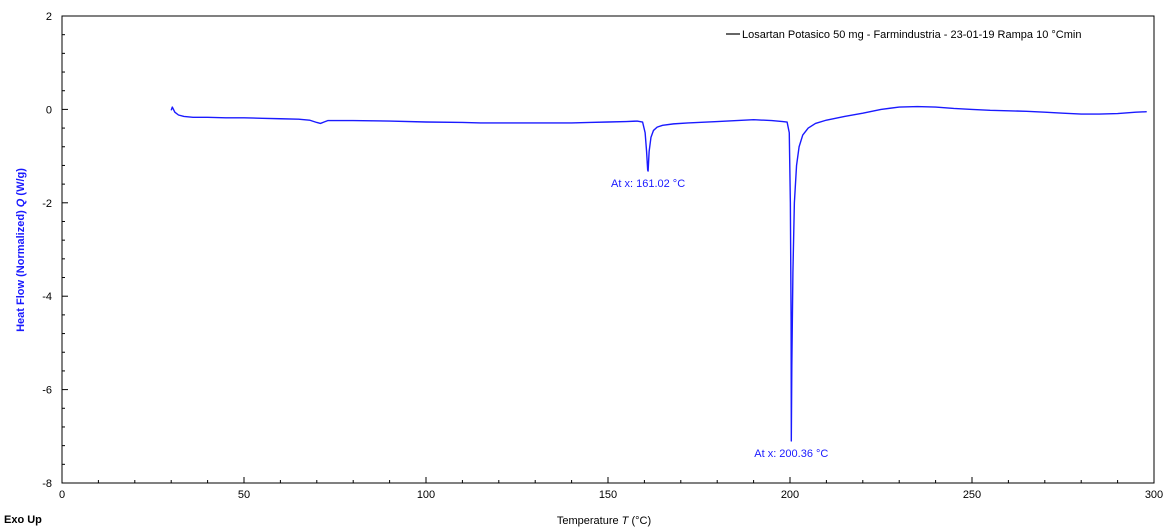  I want to click on y-tick-label: 0, so click(49, 110).